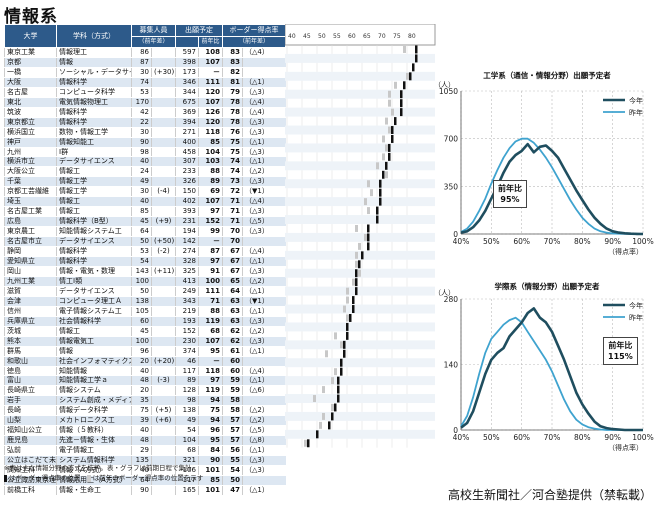 This screenshot has height=505, width=660. I want to click on scale-header, so click(360, 35).